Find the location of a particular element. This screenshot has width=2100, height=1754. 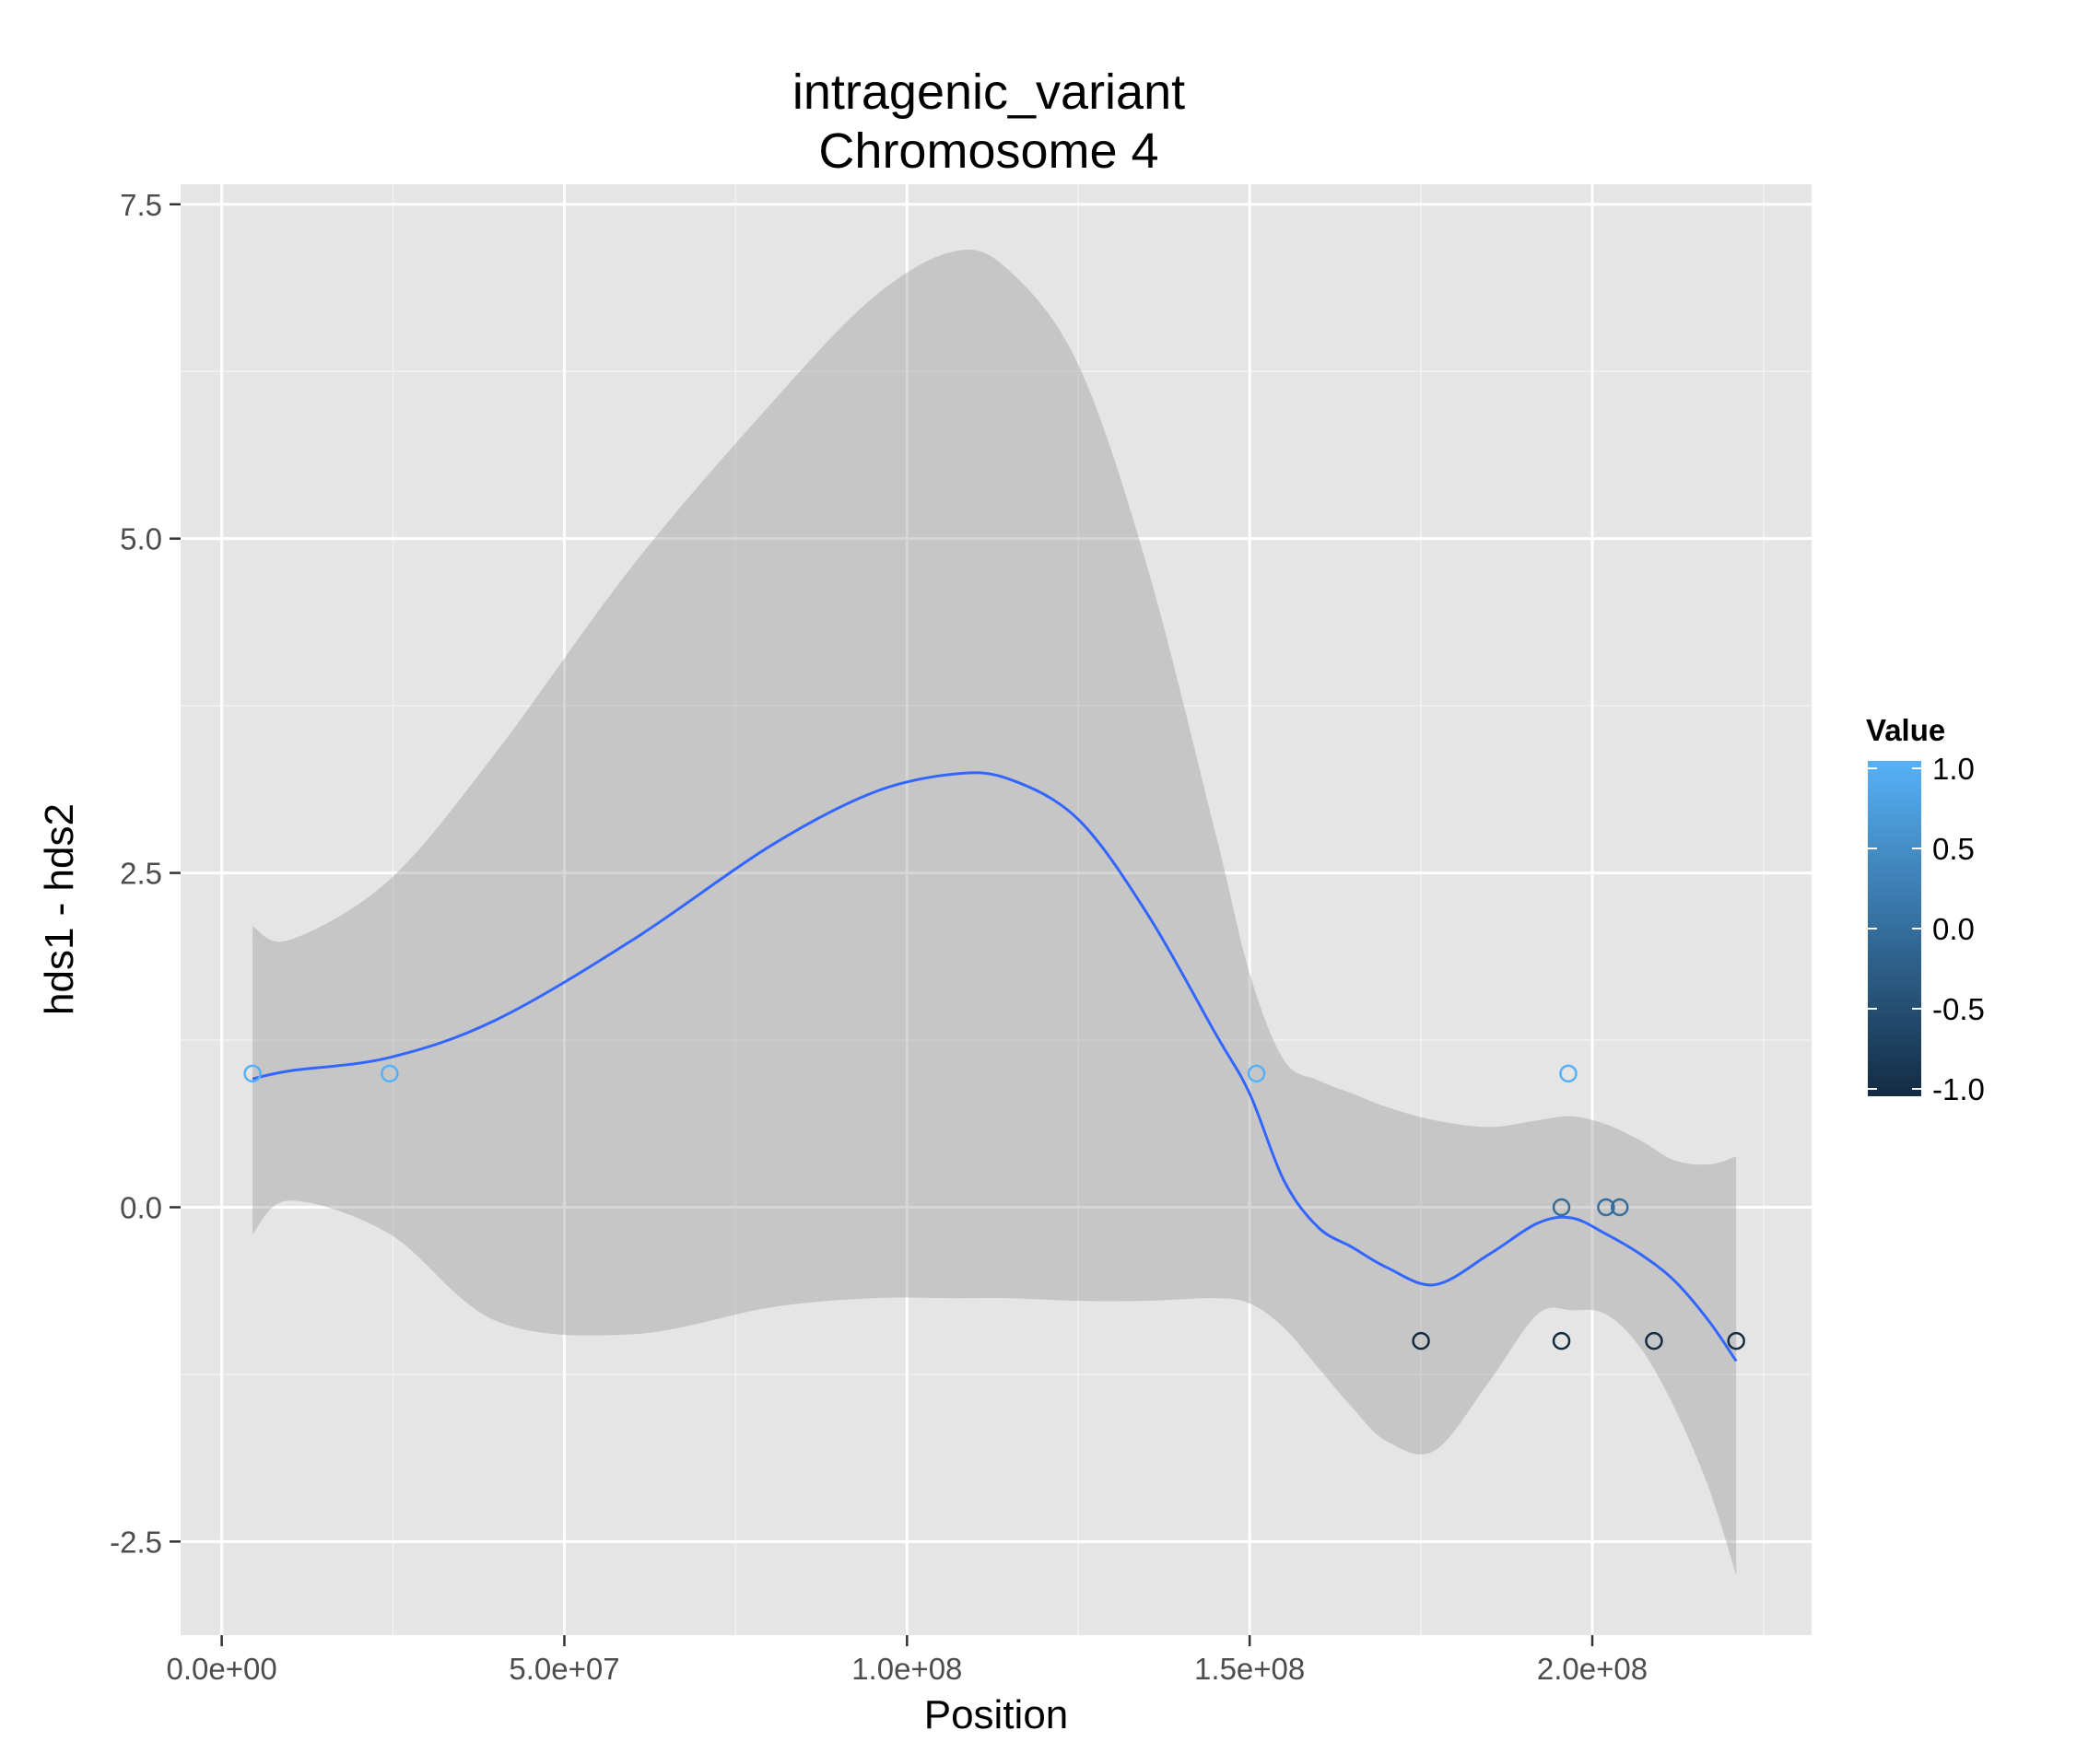

legend-label: -0.5 is located at coordinates (1958, 1009).